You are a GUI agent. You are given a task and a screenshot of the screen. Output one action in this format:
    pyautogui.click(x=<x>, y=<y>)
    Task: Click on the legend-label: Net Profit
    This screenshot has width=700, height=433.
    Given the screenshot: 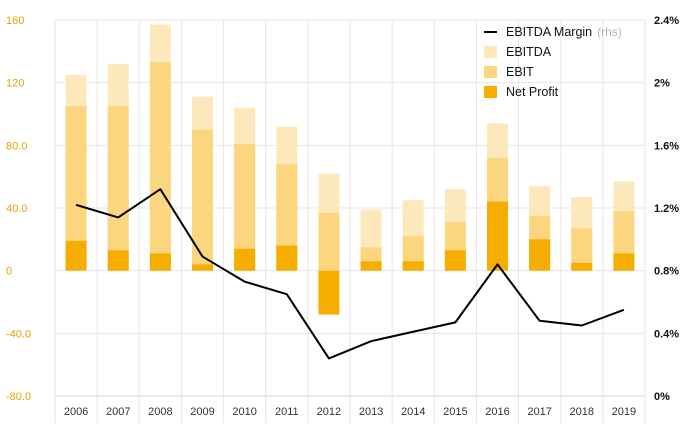 What is the action you would take?
    pyautogui.click(x=532, y=92)
    